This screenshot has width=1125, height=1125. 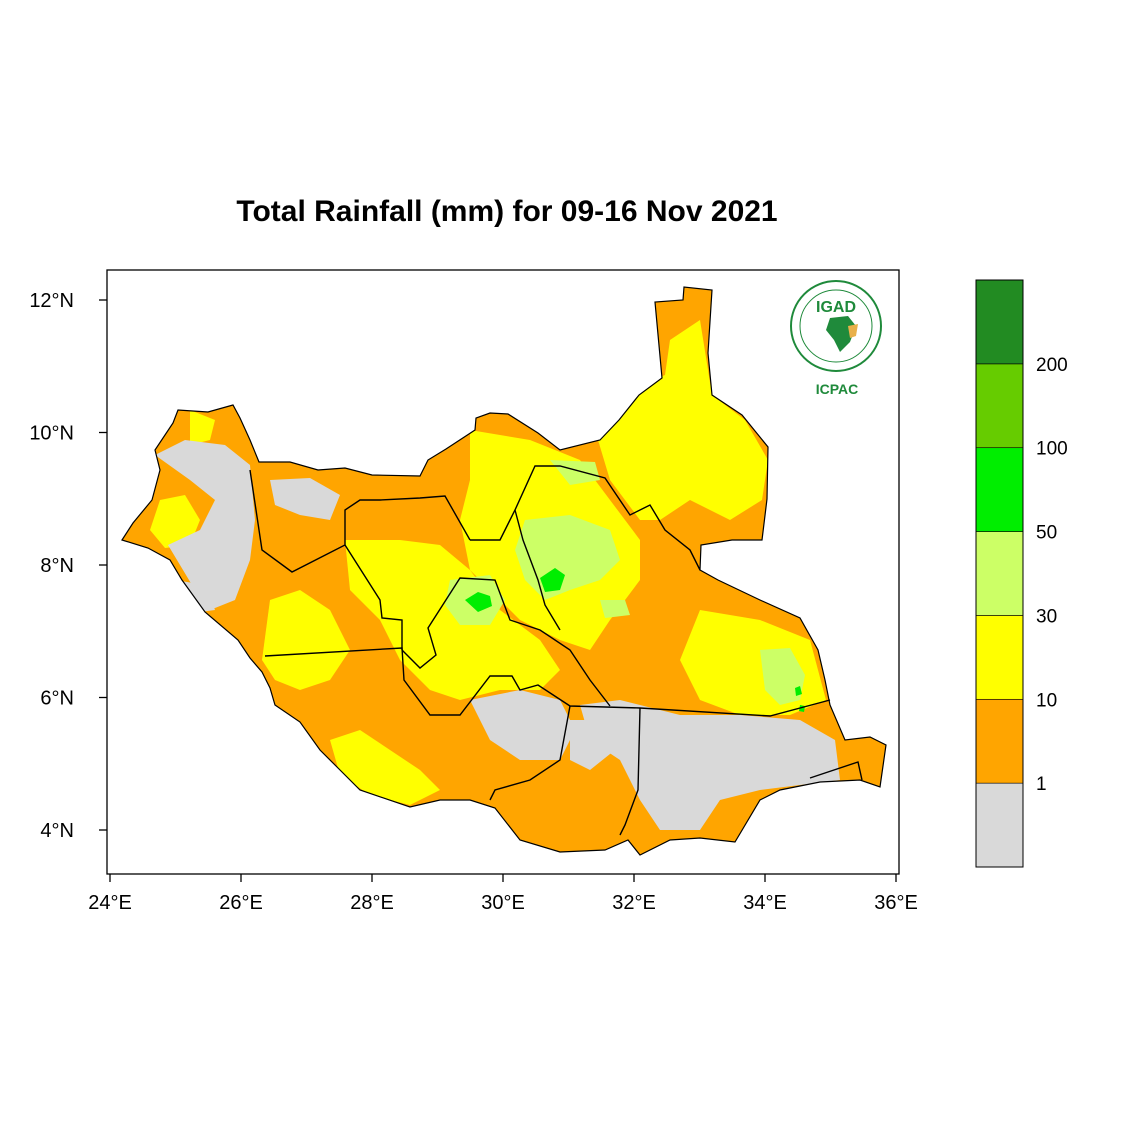 What do you see at coordinates (1046, 700) in the screenshot?
I see `colorbar-label: 10` at bounding box center [1046, 700].